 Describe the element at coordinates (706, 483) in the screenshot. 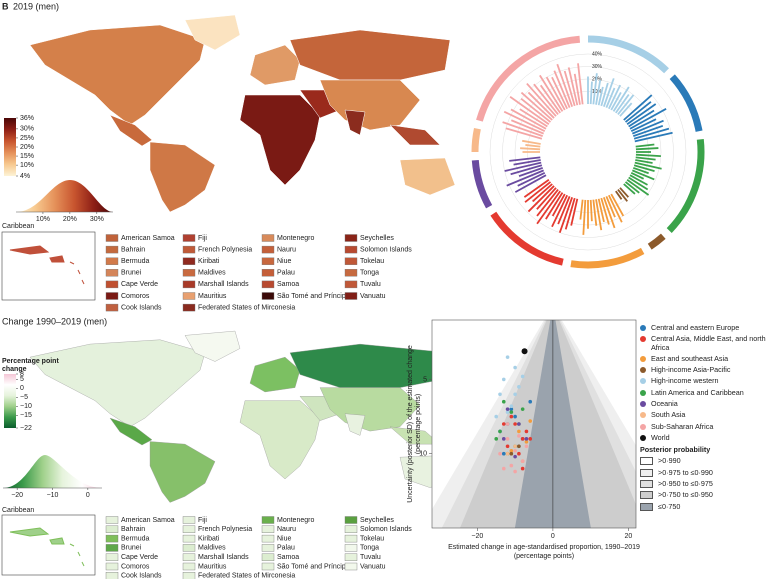

I see `legend-item: >0·950 to ≤0·975` at that location.